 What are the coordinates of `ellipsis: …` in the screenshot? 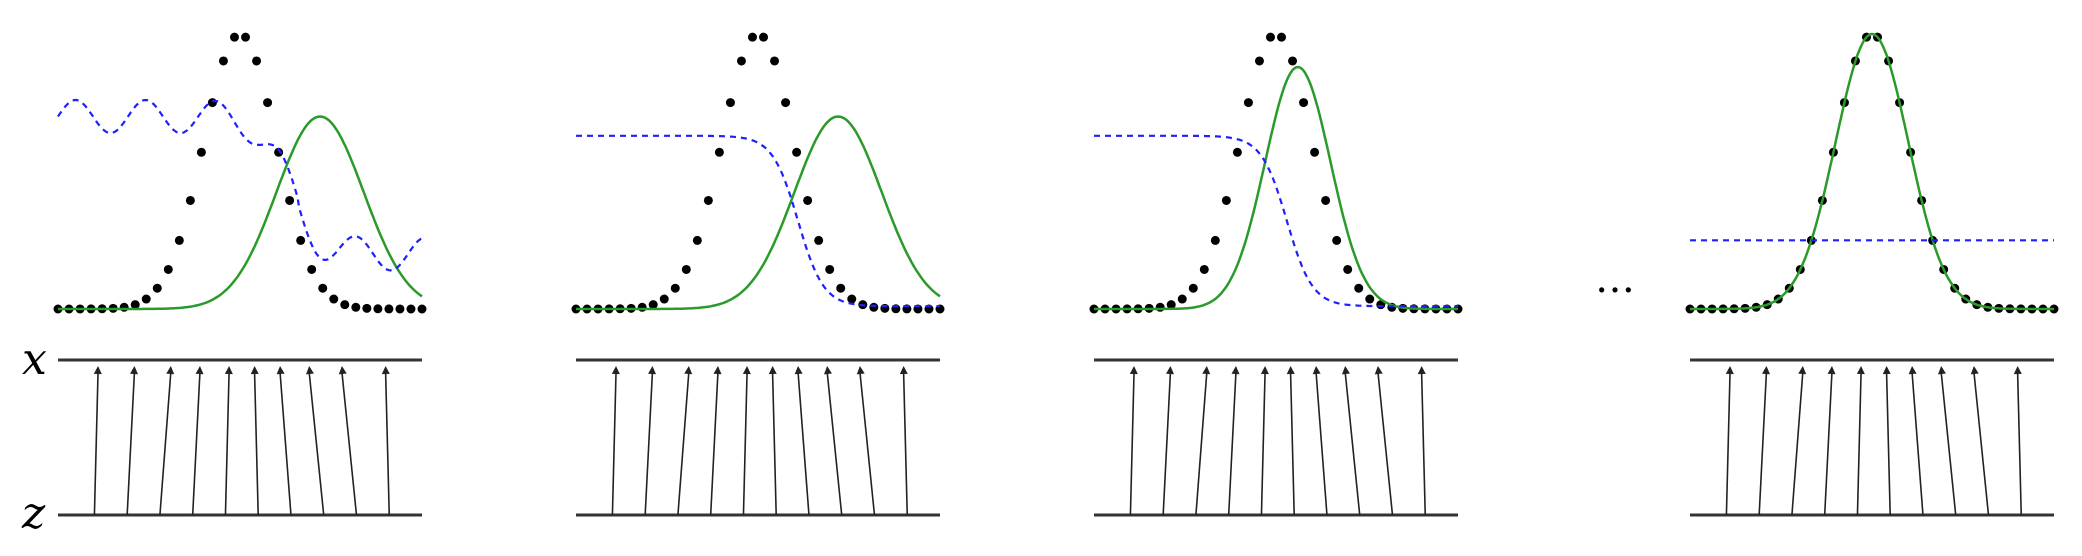 It's located at (1615, 279).